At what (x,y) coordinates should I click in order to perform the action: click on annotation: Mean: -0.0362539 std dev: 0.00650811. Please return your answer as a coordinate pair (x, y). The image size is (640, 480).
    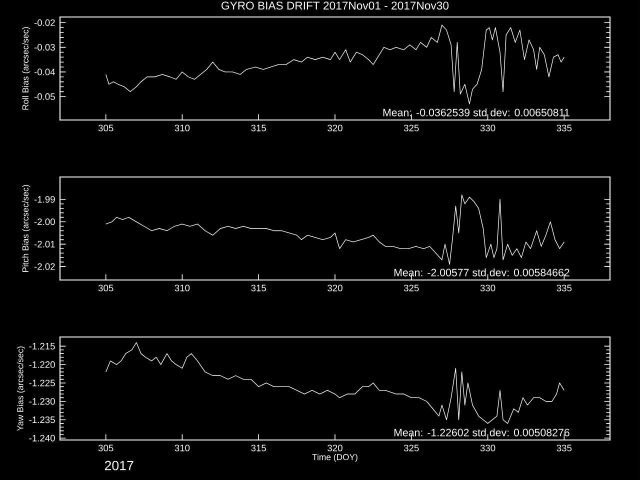
    Looking at the image, I should click on (476, 112).